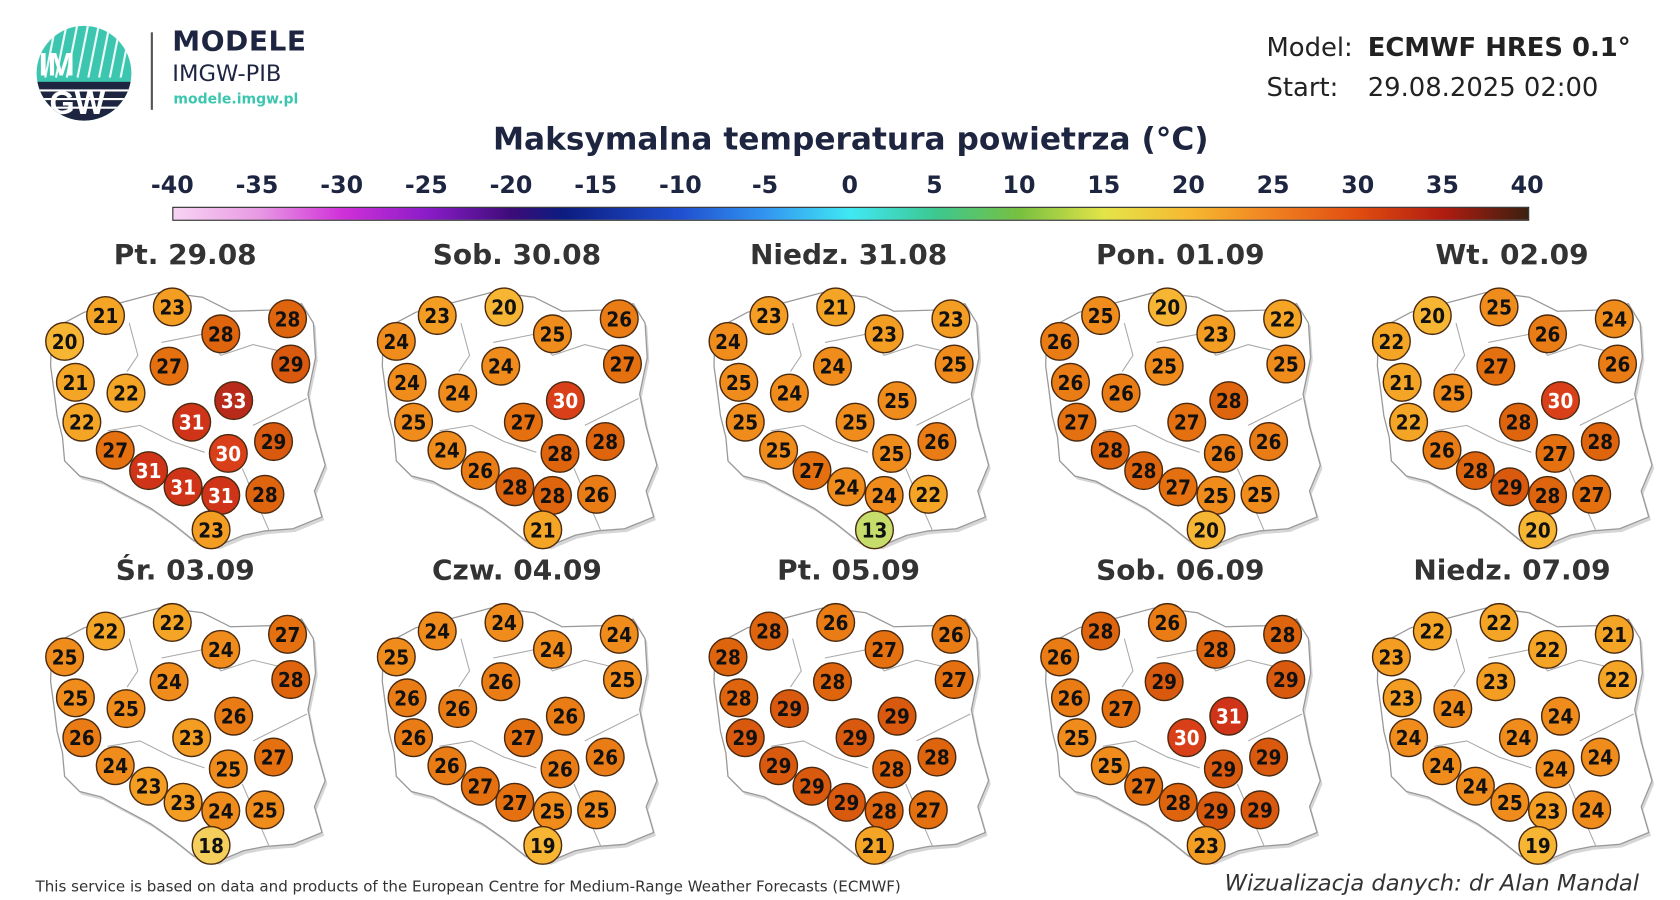 Image resolution: width=1680 pixels, height=900 pixels. Describe the element at coordinates (849, 186) in the screenshot. I see `colorbar-tick-label: 0` at that location.